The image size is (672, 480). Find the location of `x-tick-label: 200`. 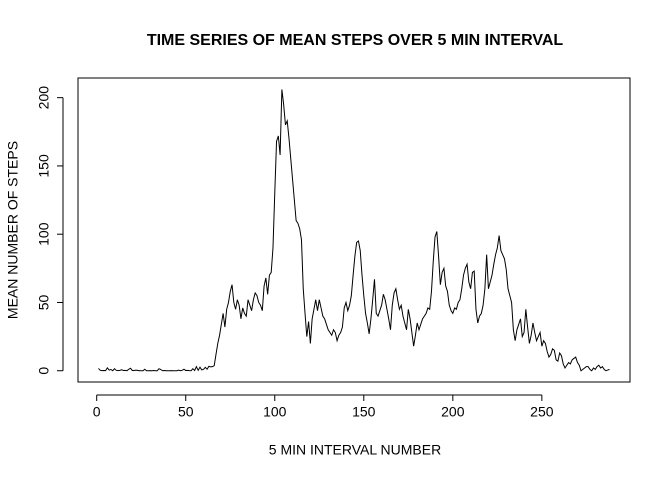

x-tick-label: 200 is located at coordinates (453, 412).